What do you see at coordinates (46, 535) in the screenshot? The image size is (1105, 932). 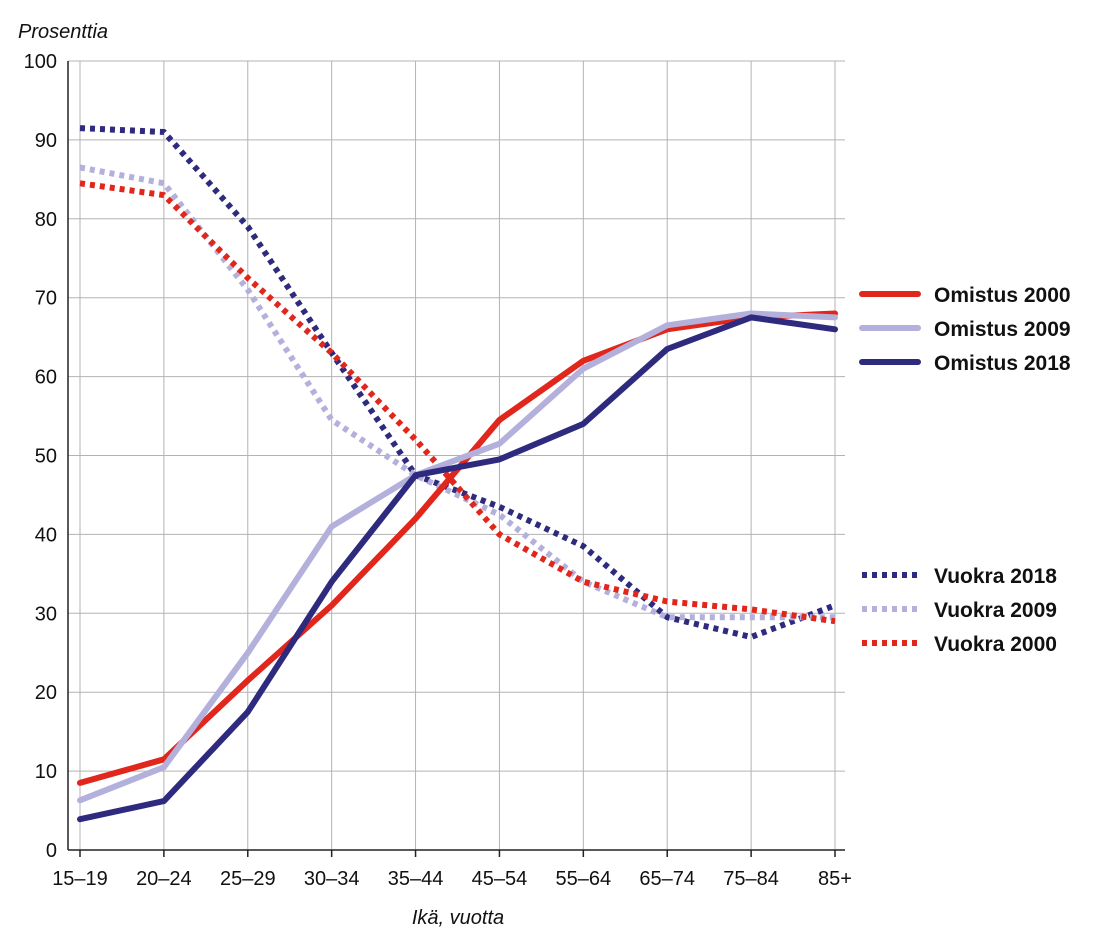 I see `y-tick-label: 40` at bounding box center [46, 535].